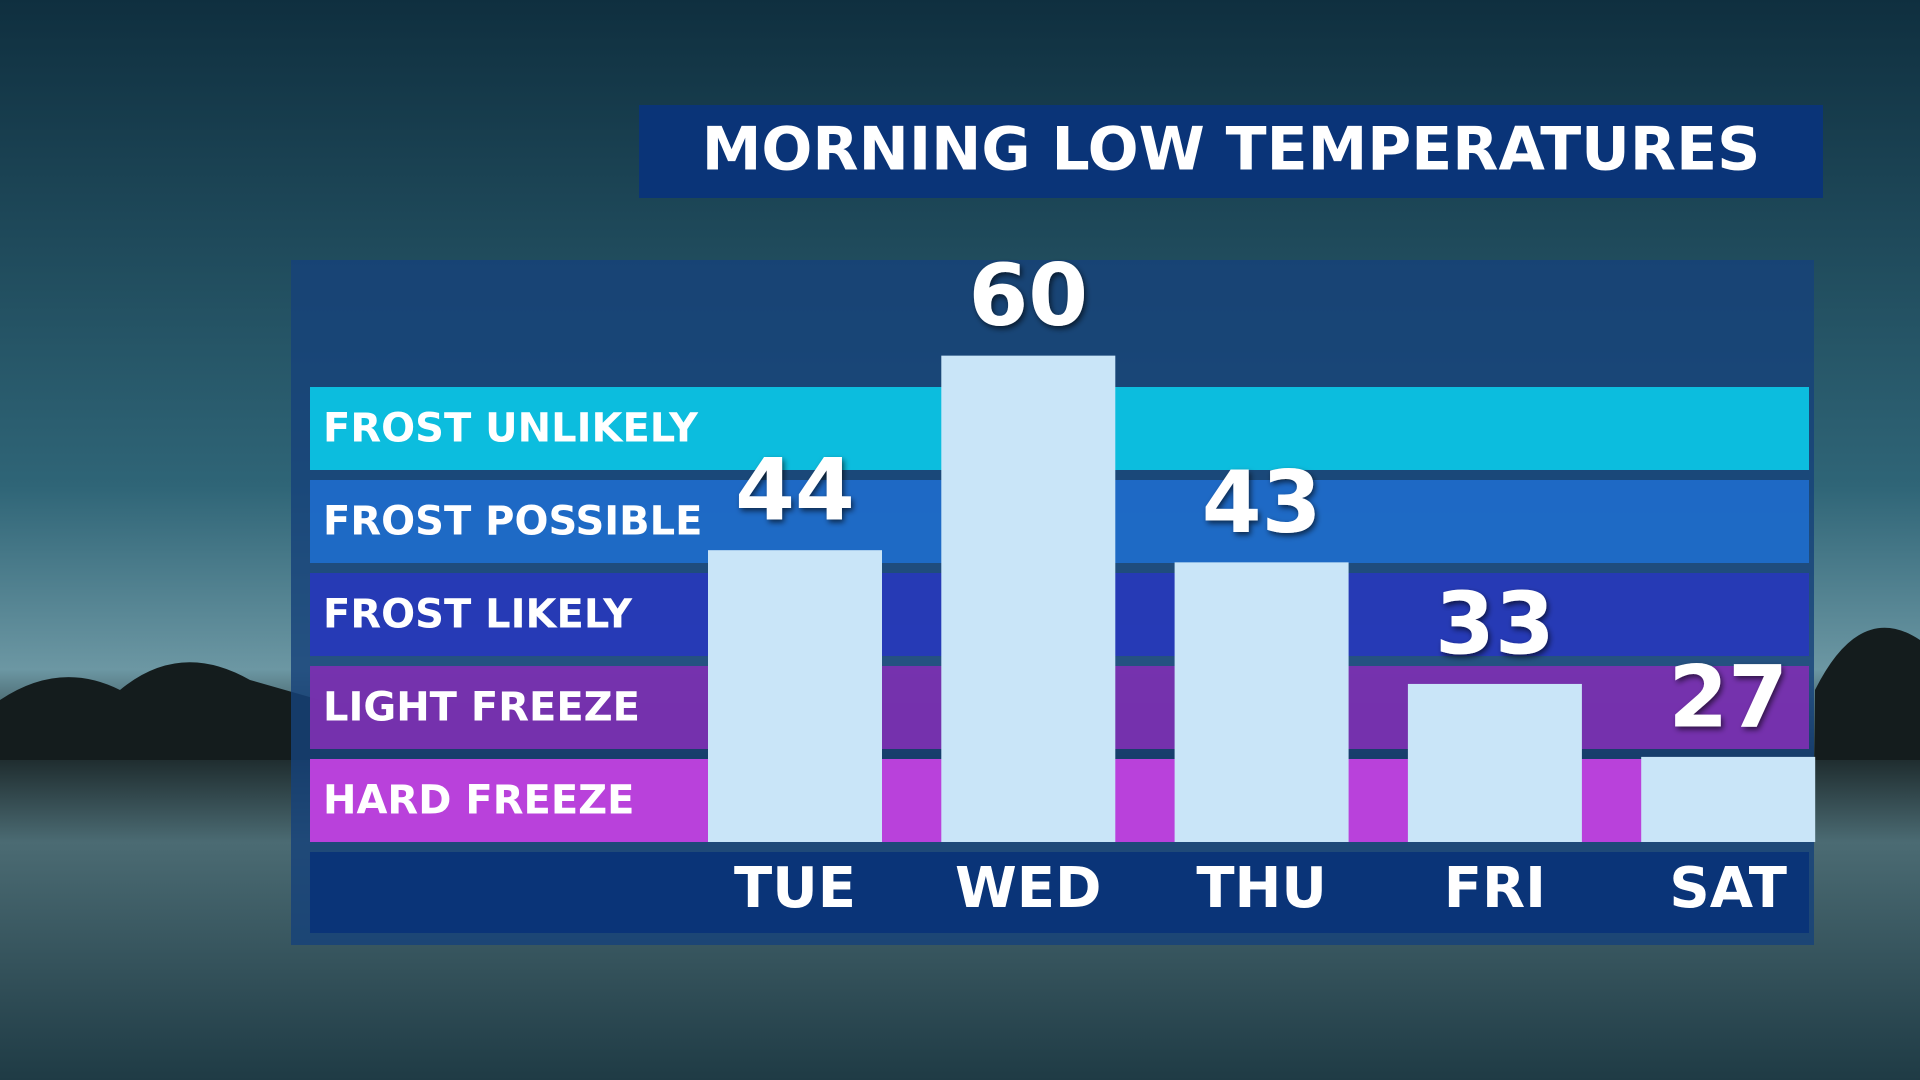  What do you see at coordinates (512, 522) in the screenshot?
I see `band-label: FROST POSSIBLE` at bounding box center [512, 522].